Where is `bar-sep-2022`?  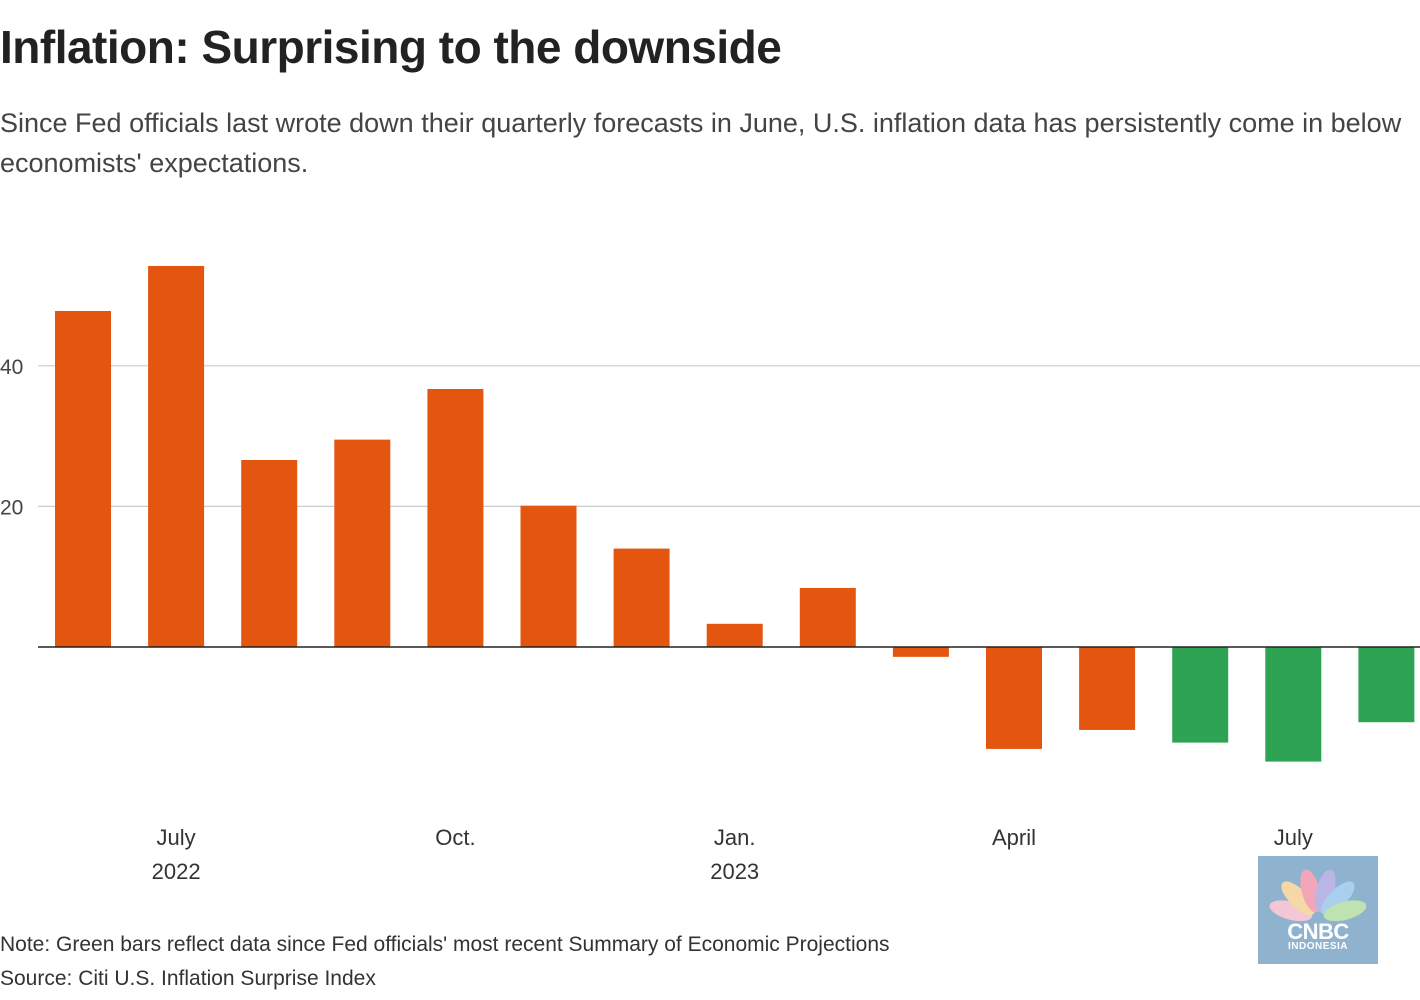
bar-sep-2022 is located at coordinates (362, 543).